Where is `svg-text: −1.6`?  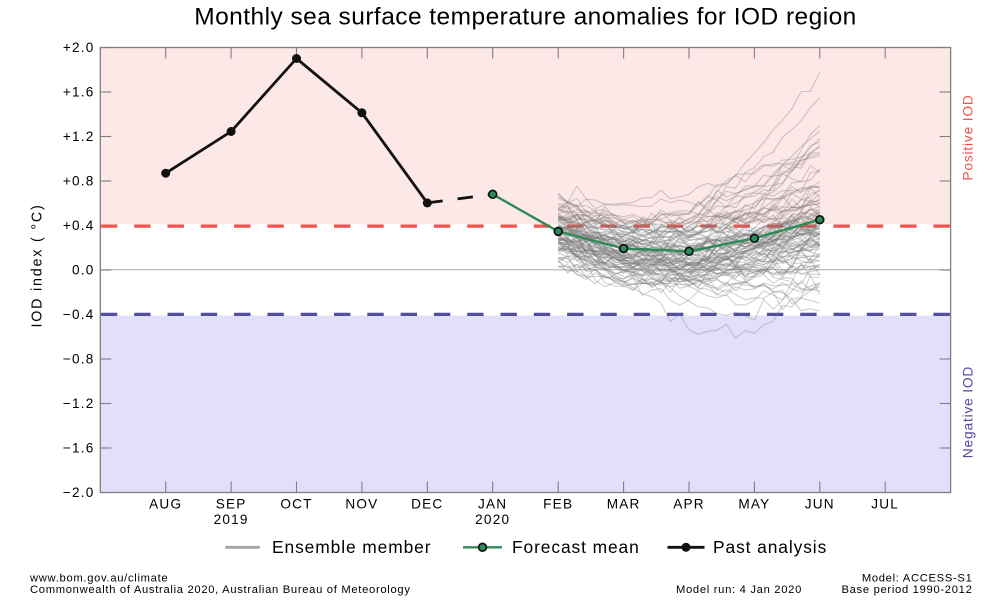 svg-text: −1.6 is located at coordinates (79, 448).